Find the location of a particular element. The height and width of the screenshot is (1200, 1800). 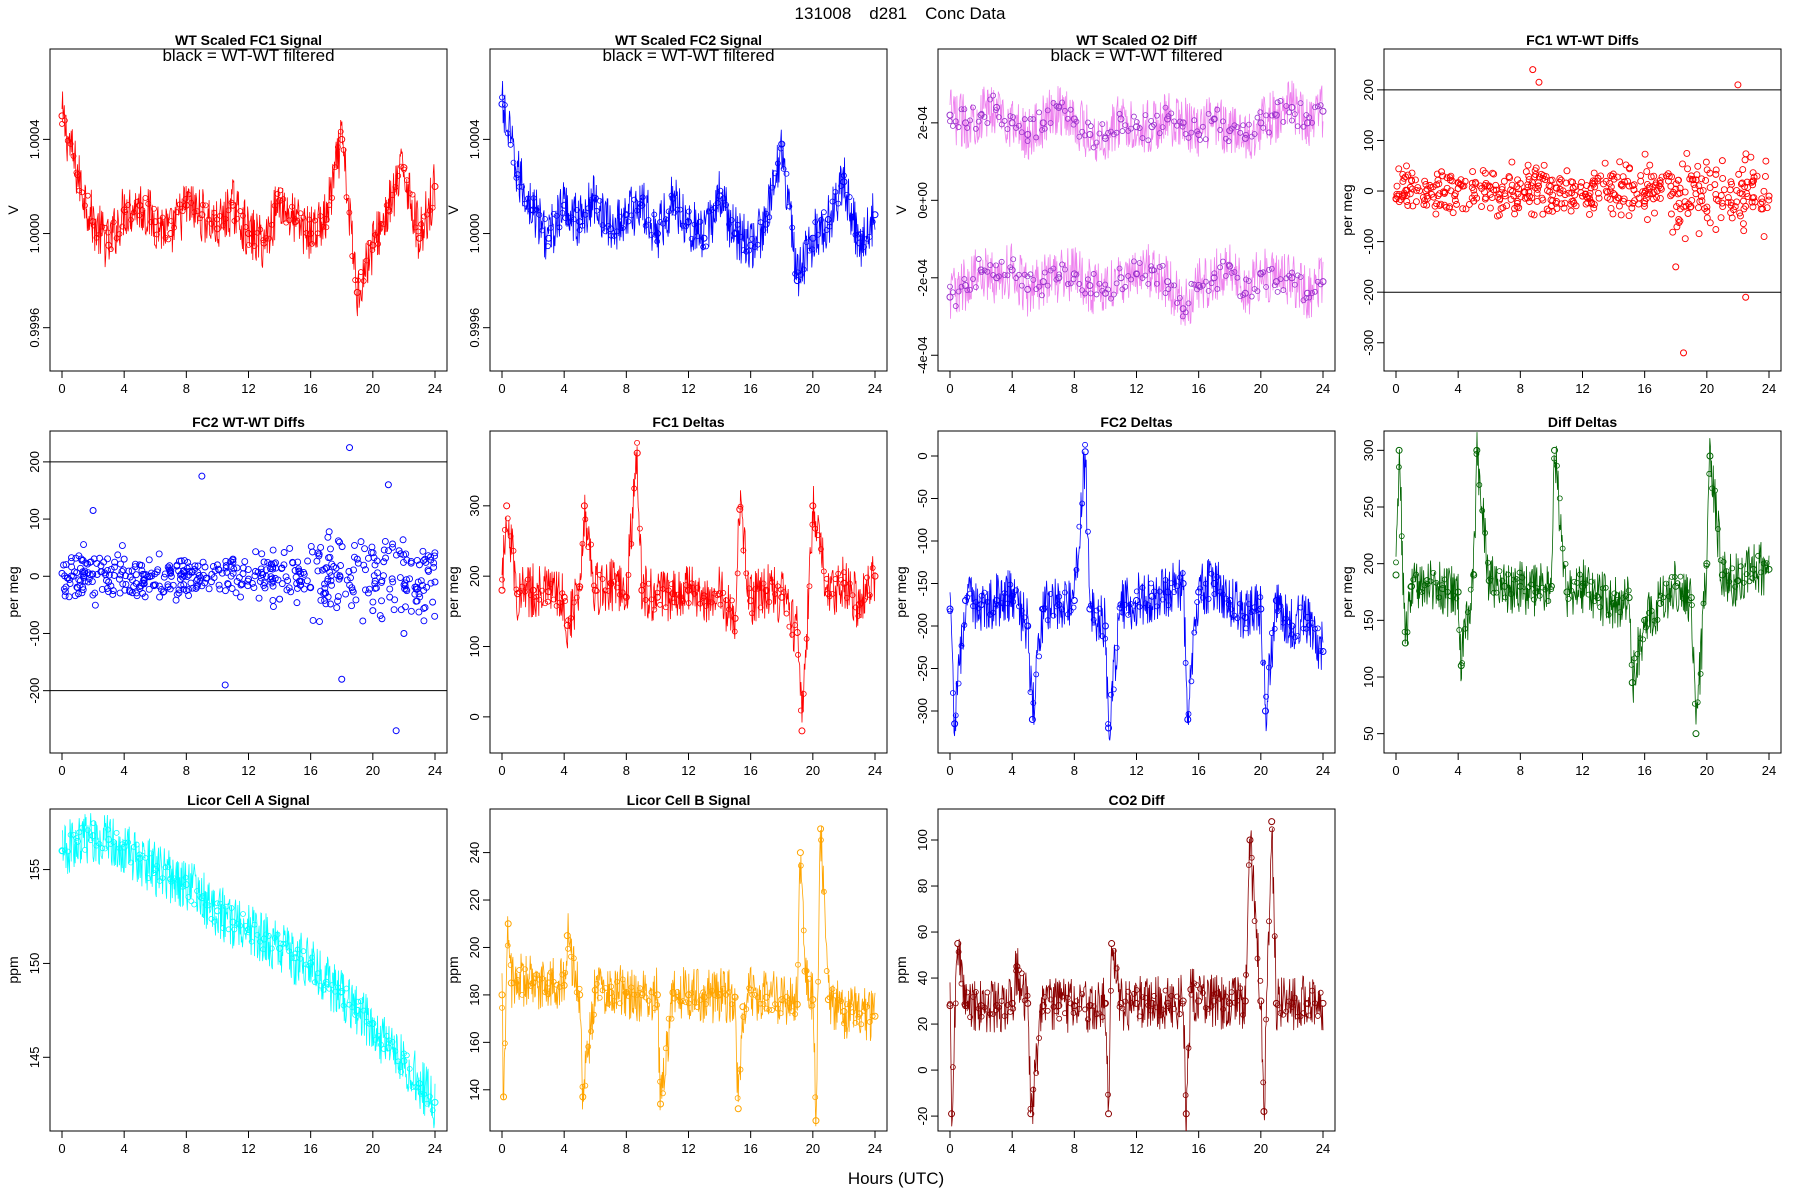

y-tick-label: -2e-04 is located at coordinates (922, 278).